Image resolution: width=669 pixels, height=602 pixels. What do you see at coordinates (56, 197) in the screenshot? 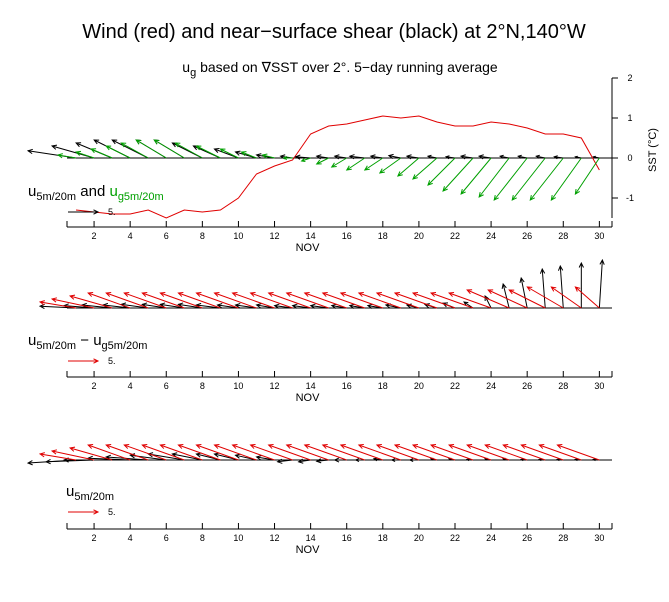
I see `legend-part: 5m/20m` at bounding box center [56, 197].